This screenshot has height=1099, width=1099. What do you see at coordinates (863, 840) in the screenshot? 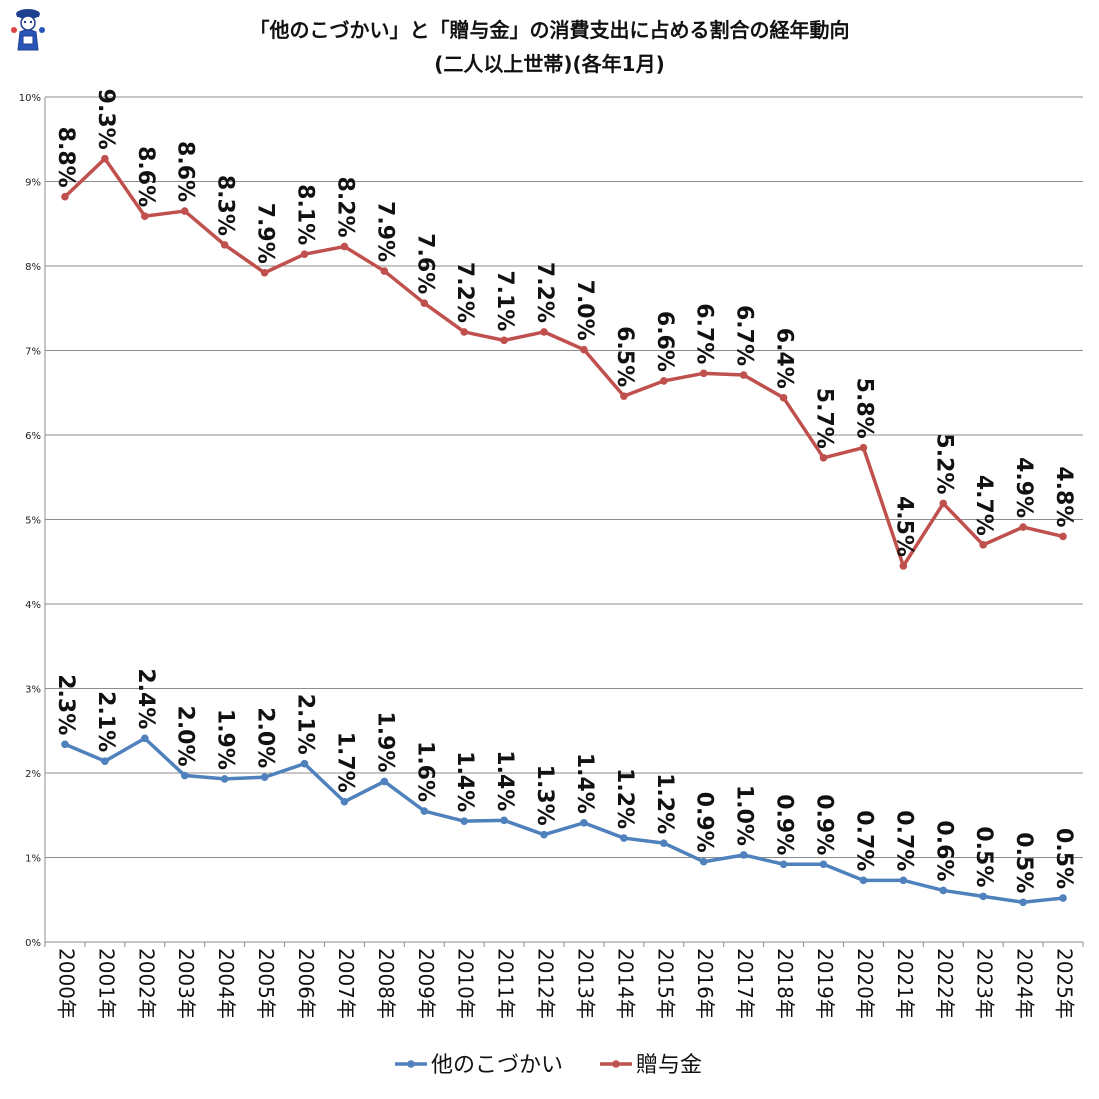
I see `data-label: 0.7%` at bounding box center [863, 840].